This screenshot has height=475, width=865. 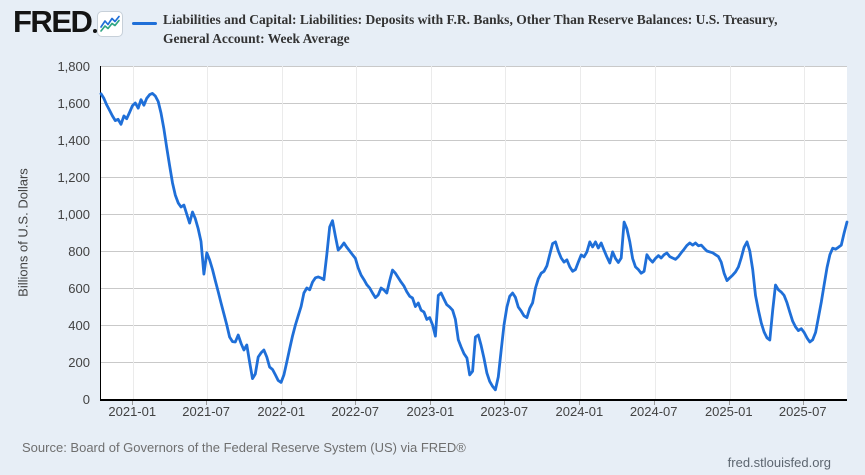 What do you see at coordinates (73, 66) in the screenshot?
I see `y-tick-label-1800: 1,800` at bounding box center [73, 66].